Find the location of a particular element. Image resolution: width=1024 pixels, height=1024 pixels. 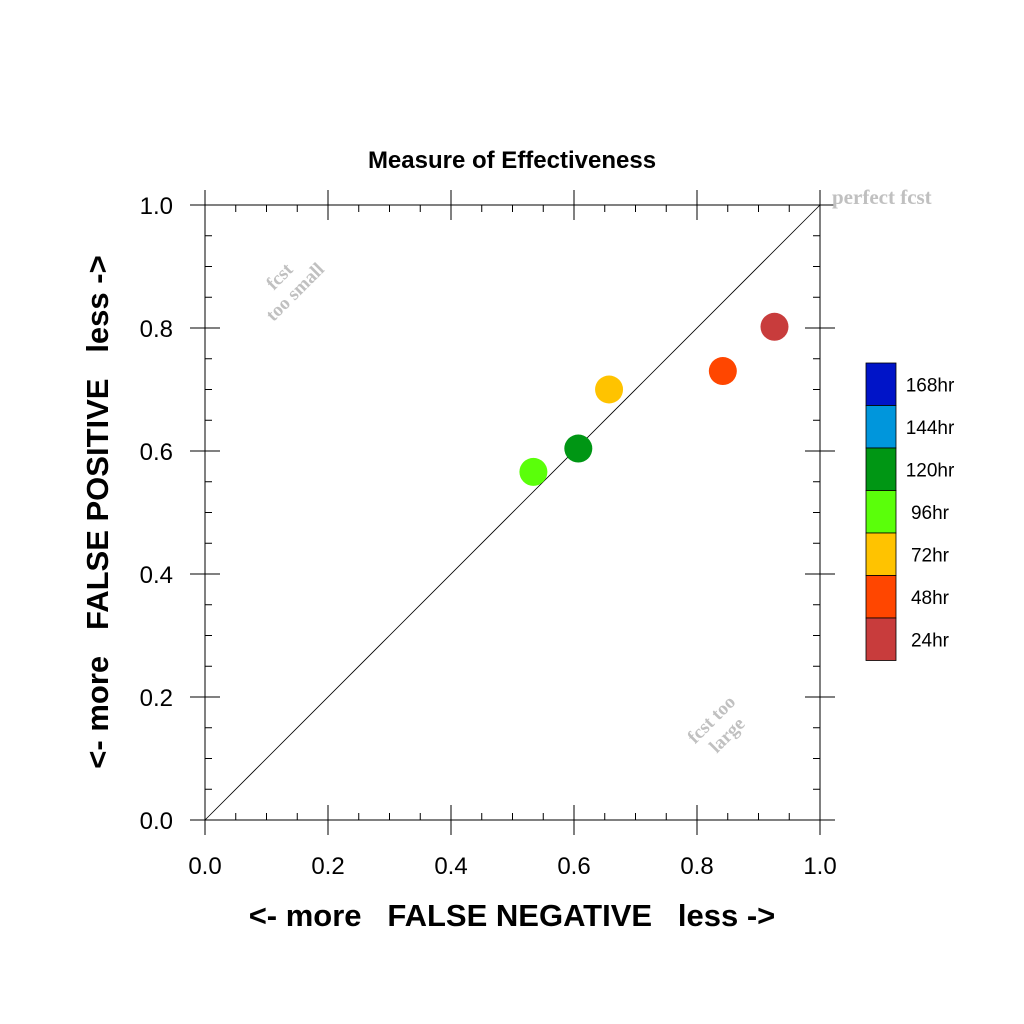

y-tick-label: 1.0 is located at coordinates (156, 206).